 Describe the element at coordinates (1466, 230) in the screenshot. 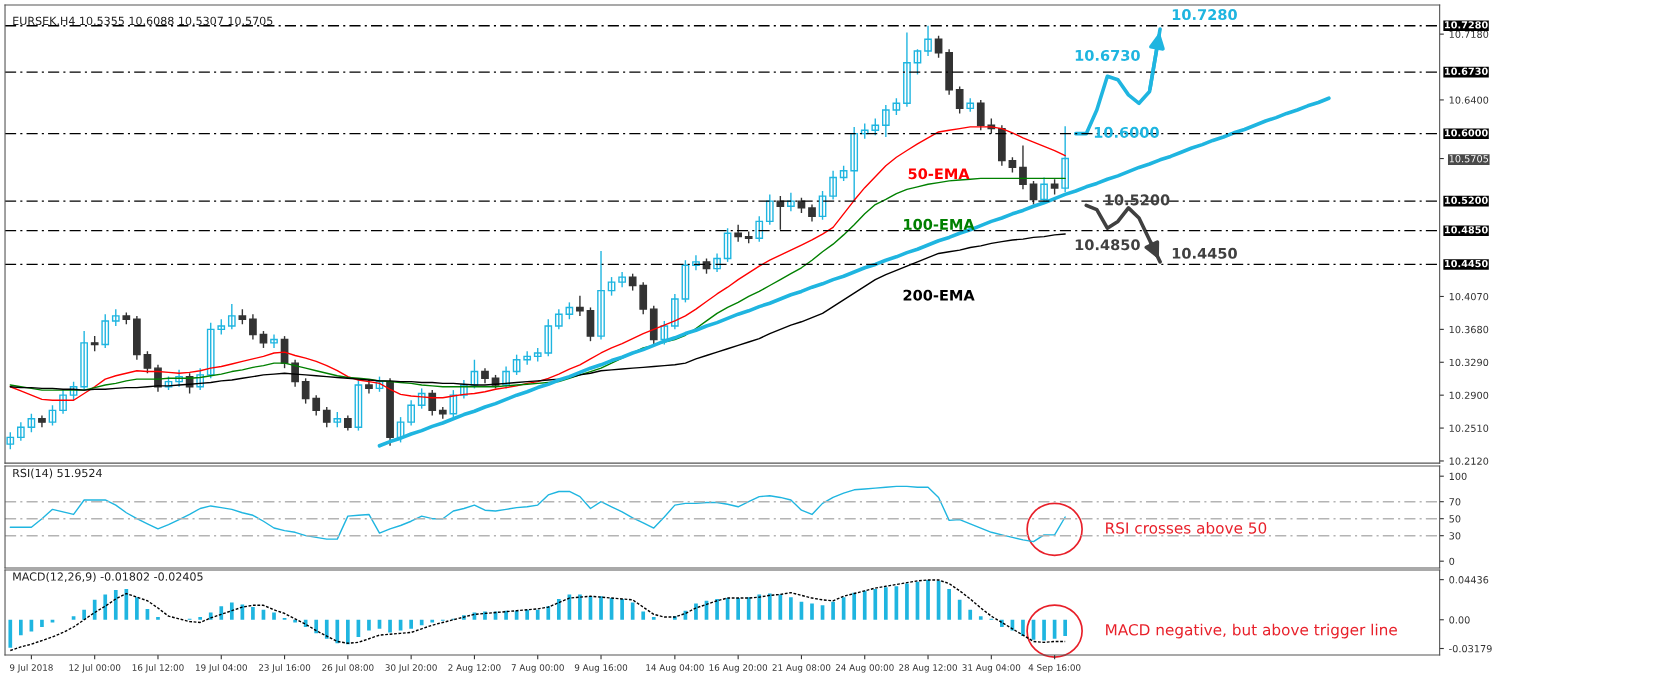

I see `ref-line-label: 10.4850` at that location.